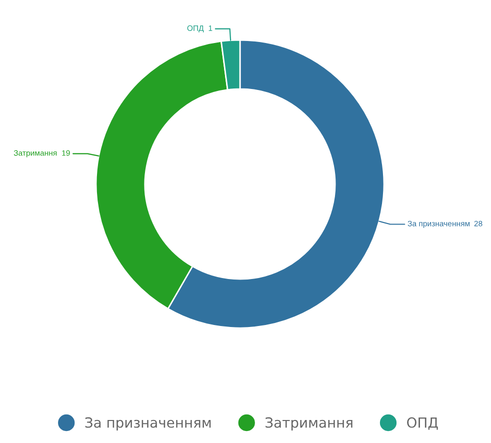 The height and width of the screenshot is (443, 491). Describe the element at coordinates (309, 423) in the screenshot. I see `legend-label: Затримання` at that location.